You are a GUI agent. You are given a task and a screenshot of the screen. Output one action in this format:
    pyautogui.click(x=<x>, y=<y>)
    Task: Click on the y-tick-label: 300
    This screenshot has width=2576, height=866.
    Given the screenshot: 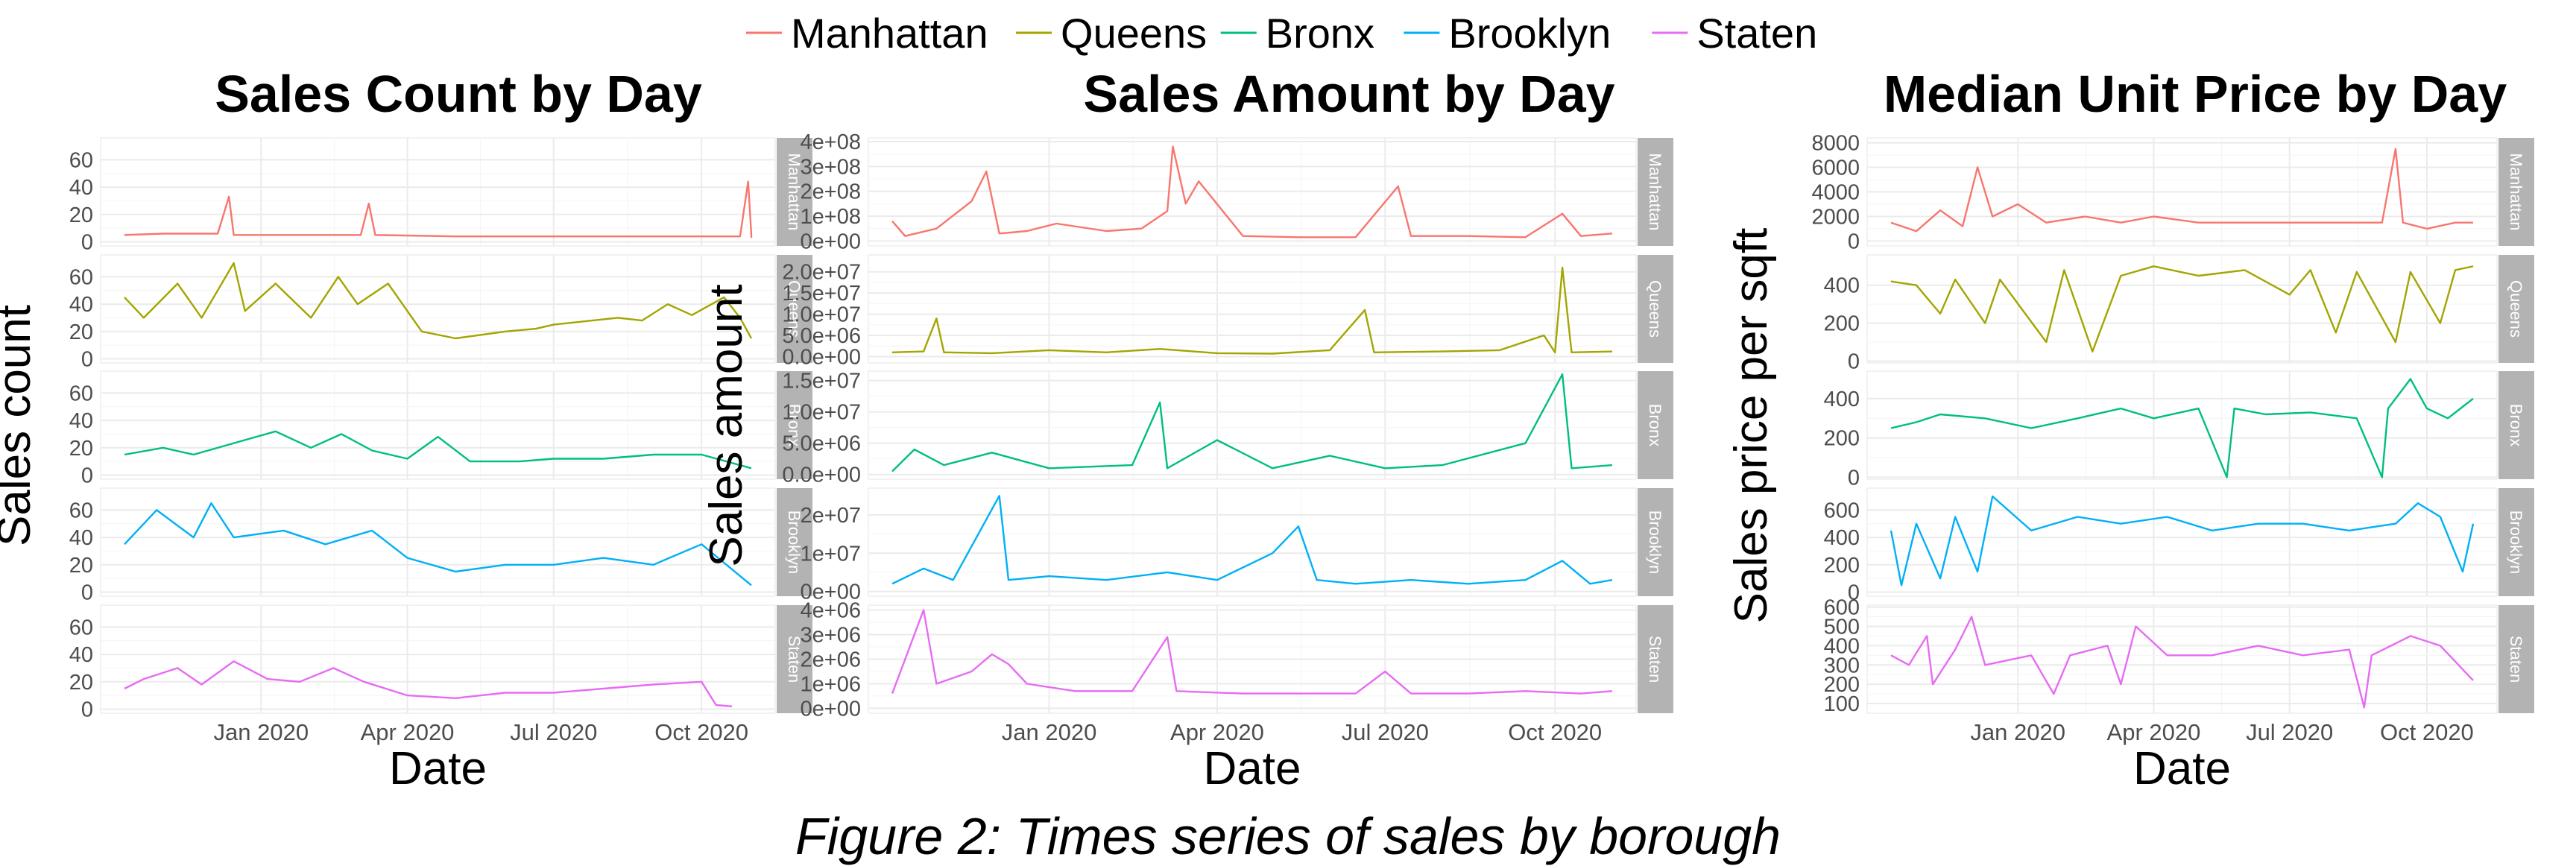 What is the action you would take?
    pyautogui.click(x=1842, y=665)
    